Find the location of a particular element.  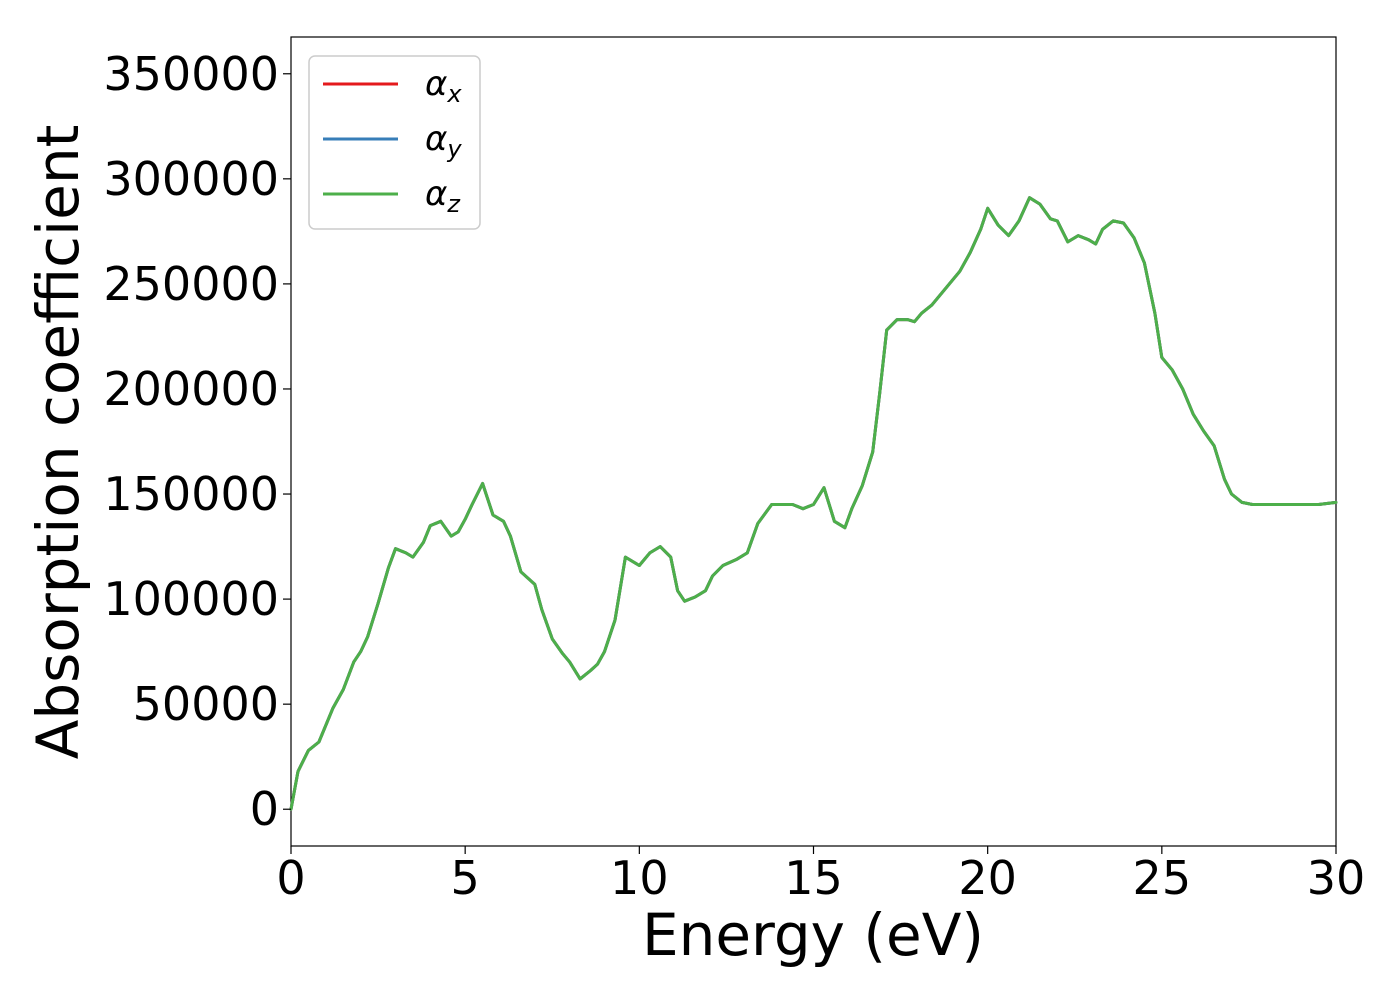

y-tick-label: 150000 is located at coordinates (191, 494).